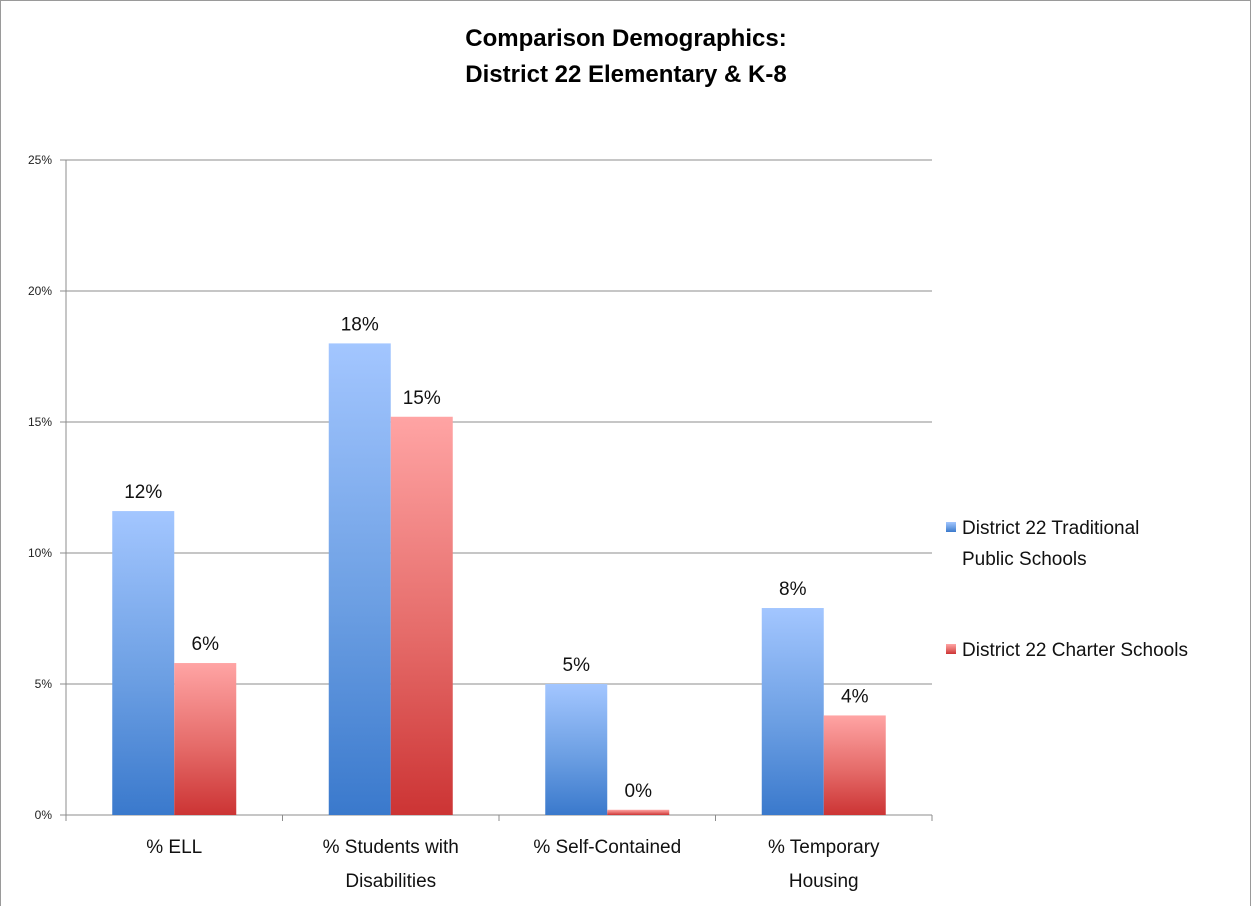  I want to click on category-label: % Students with, so click(391, 847).